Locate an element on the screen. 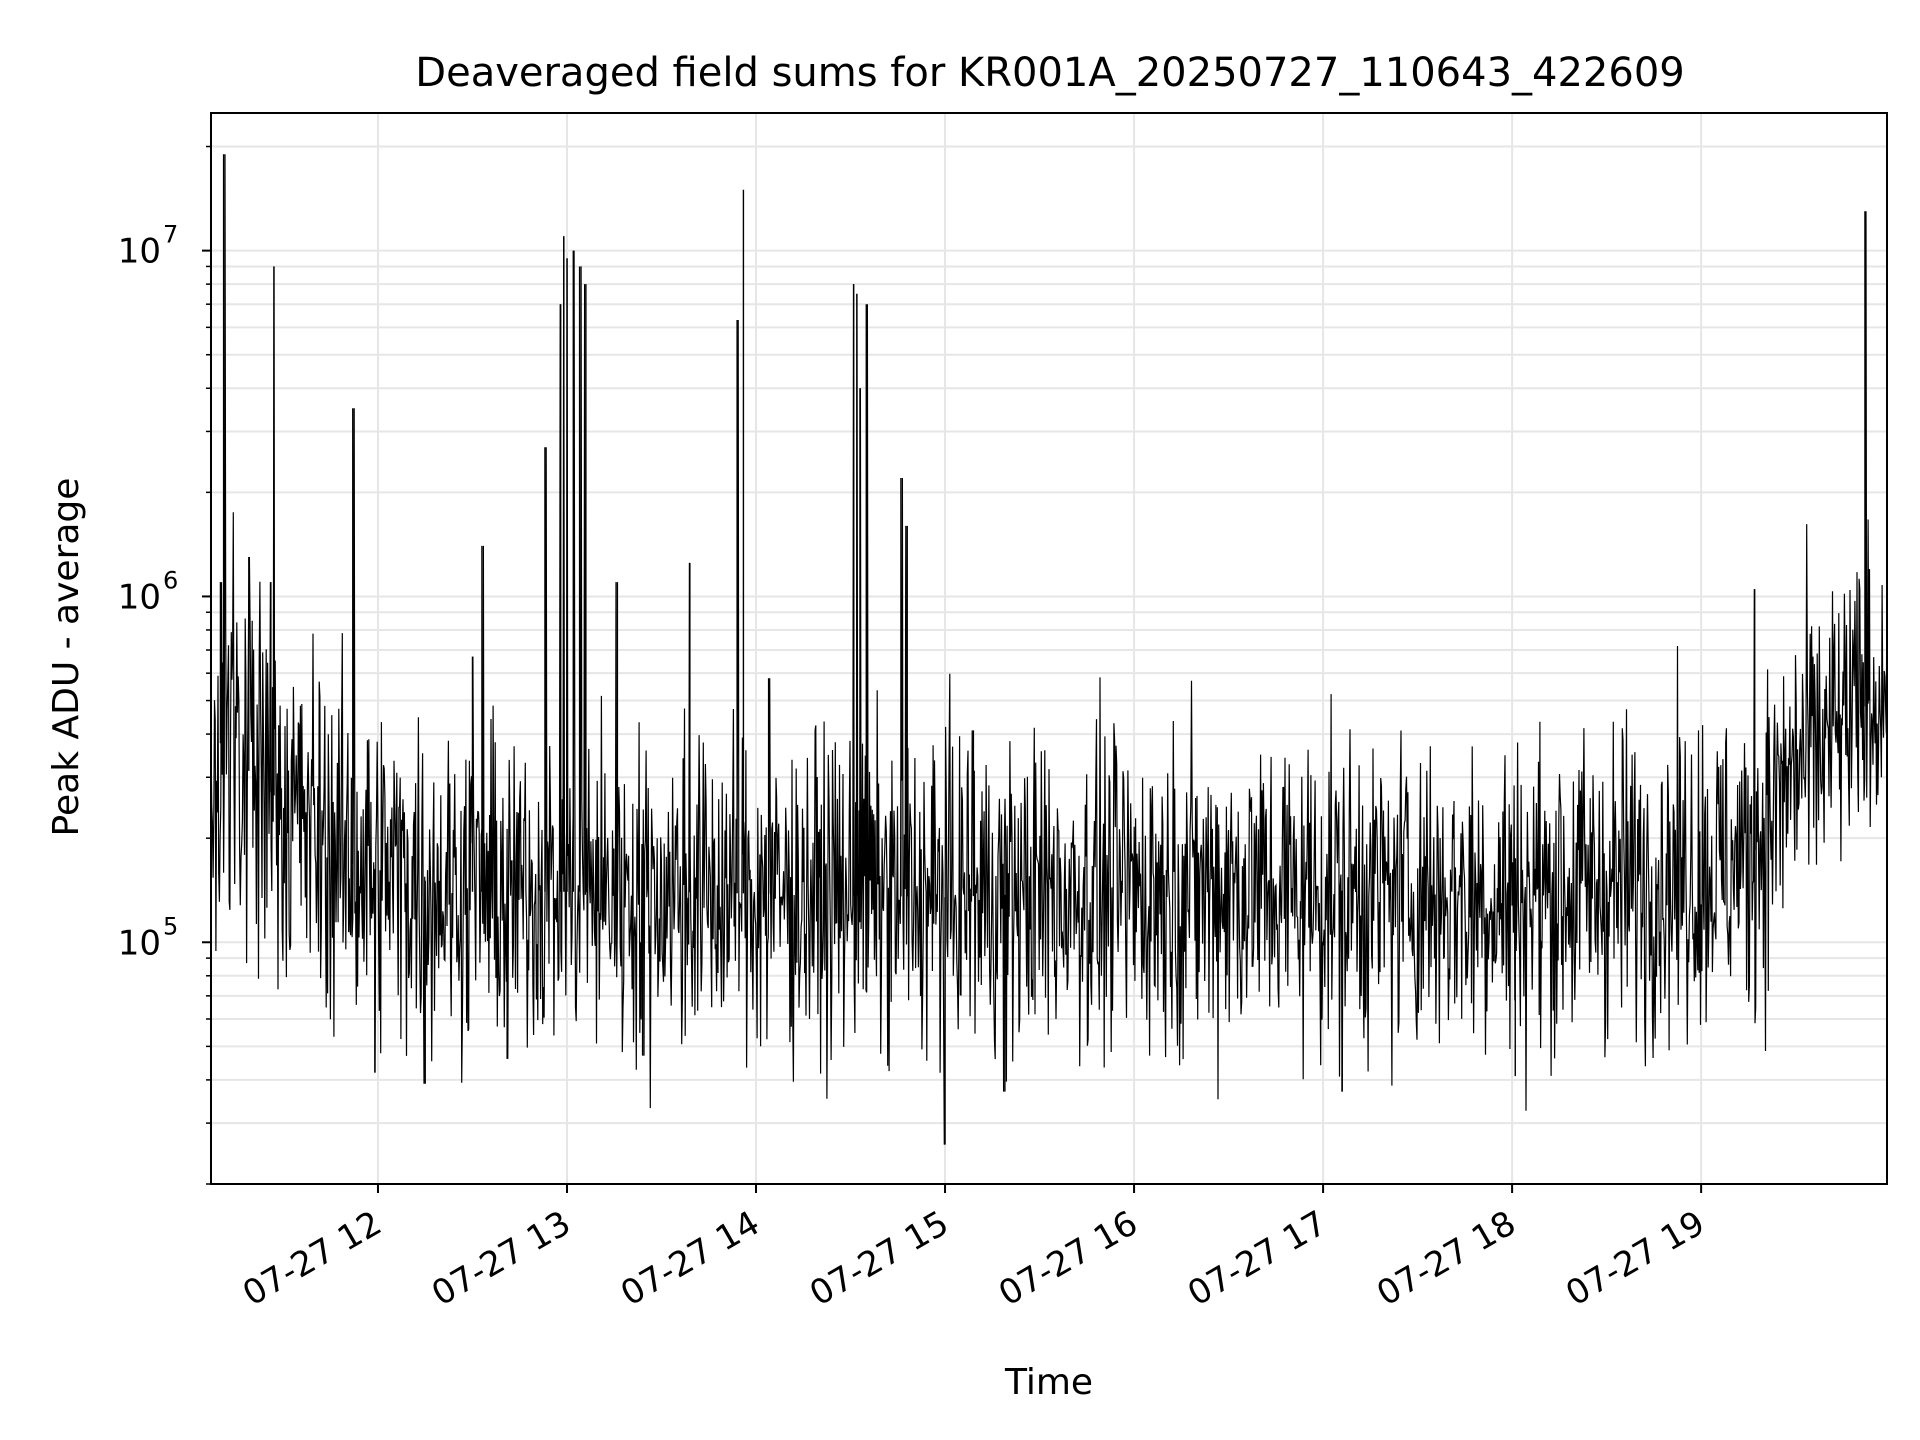 This screenshot has width=1920, height=1440. x-axis-label: Time is located at coordinates (1048, 1382).